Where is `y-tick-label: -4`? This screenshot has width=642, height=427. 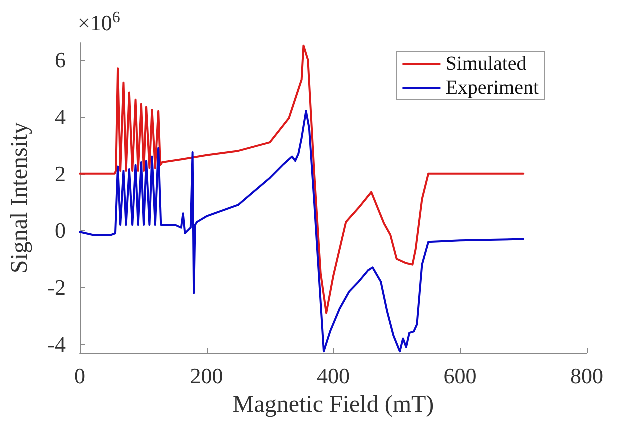
y-tick-label: -4 is located at coordinates (57, 344).